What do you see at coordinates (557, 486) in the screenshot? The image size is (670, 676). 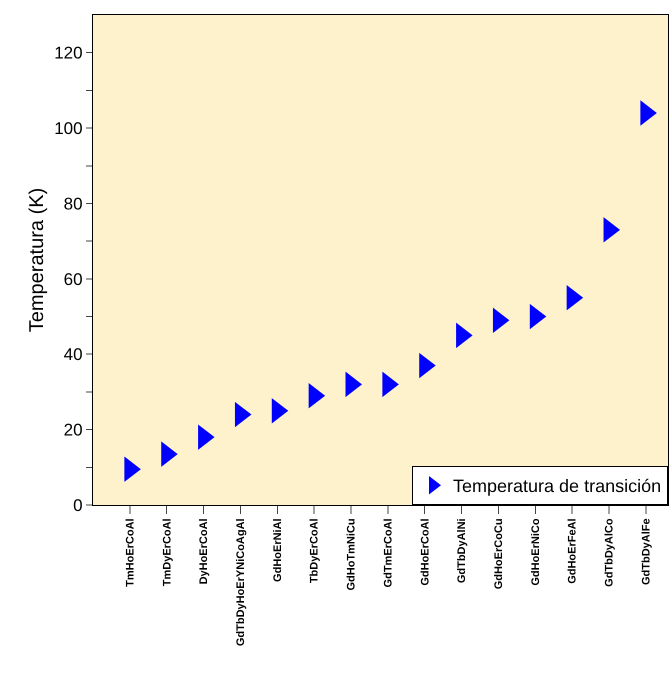 I see `legend-label: Temperatura de transición` at bounding box center [557, 486].